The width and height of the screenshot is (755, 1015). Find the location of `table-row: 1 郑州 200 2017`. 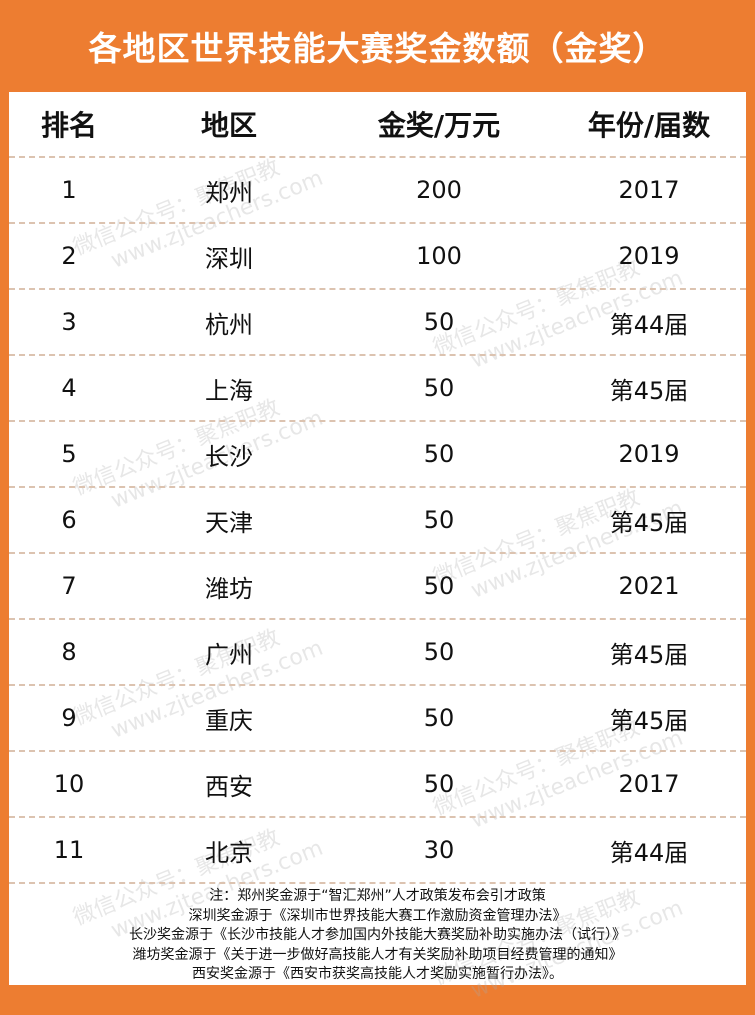

table-row: 1 郑州 200 2017 is located at coordinates (377, 191).